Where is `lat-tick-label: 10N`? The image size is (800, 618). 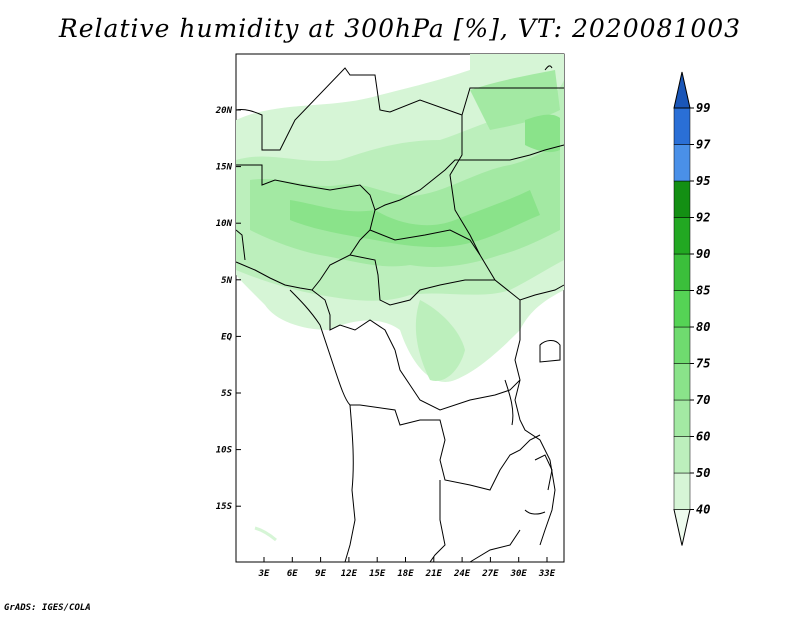 lat-tick-label: 10N is located at coordinates (224, 224).